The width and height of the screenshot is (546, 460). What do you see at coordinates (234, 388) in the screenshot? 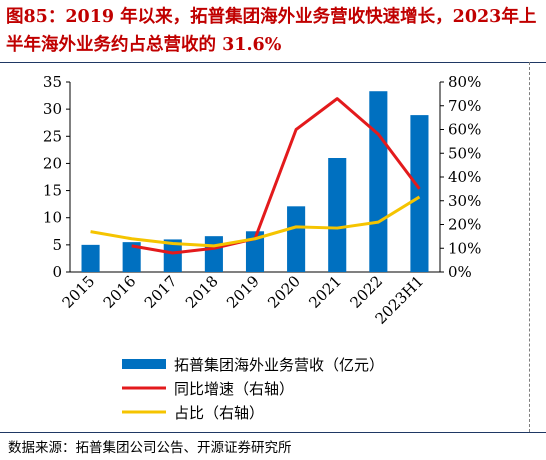
I see `legend-label-growth: 同比增速（右轴）` at bounding box center [234, 388].